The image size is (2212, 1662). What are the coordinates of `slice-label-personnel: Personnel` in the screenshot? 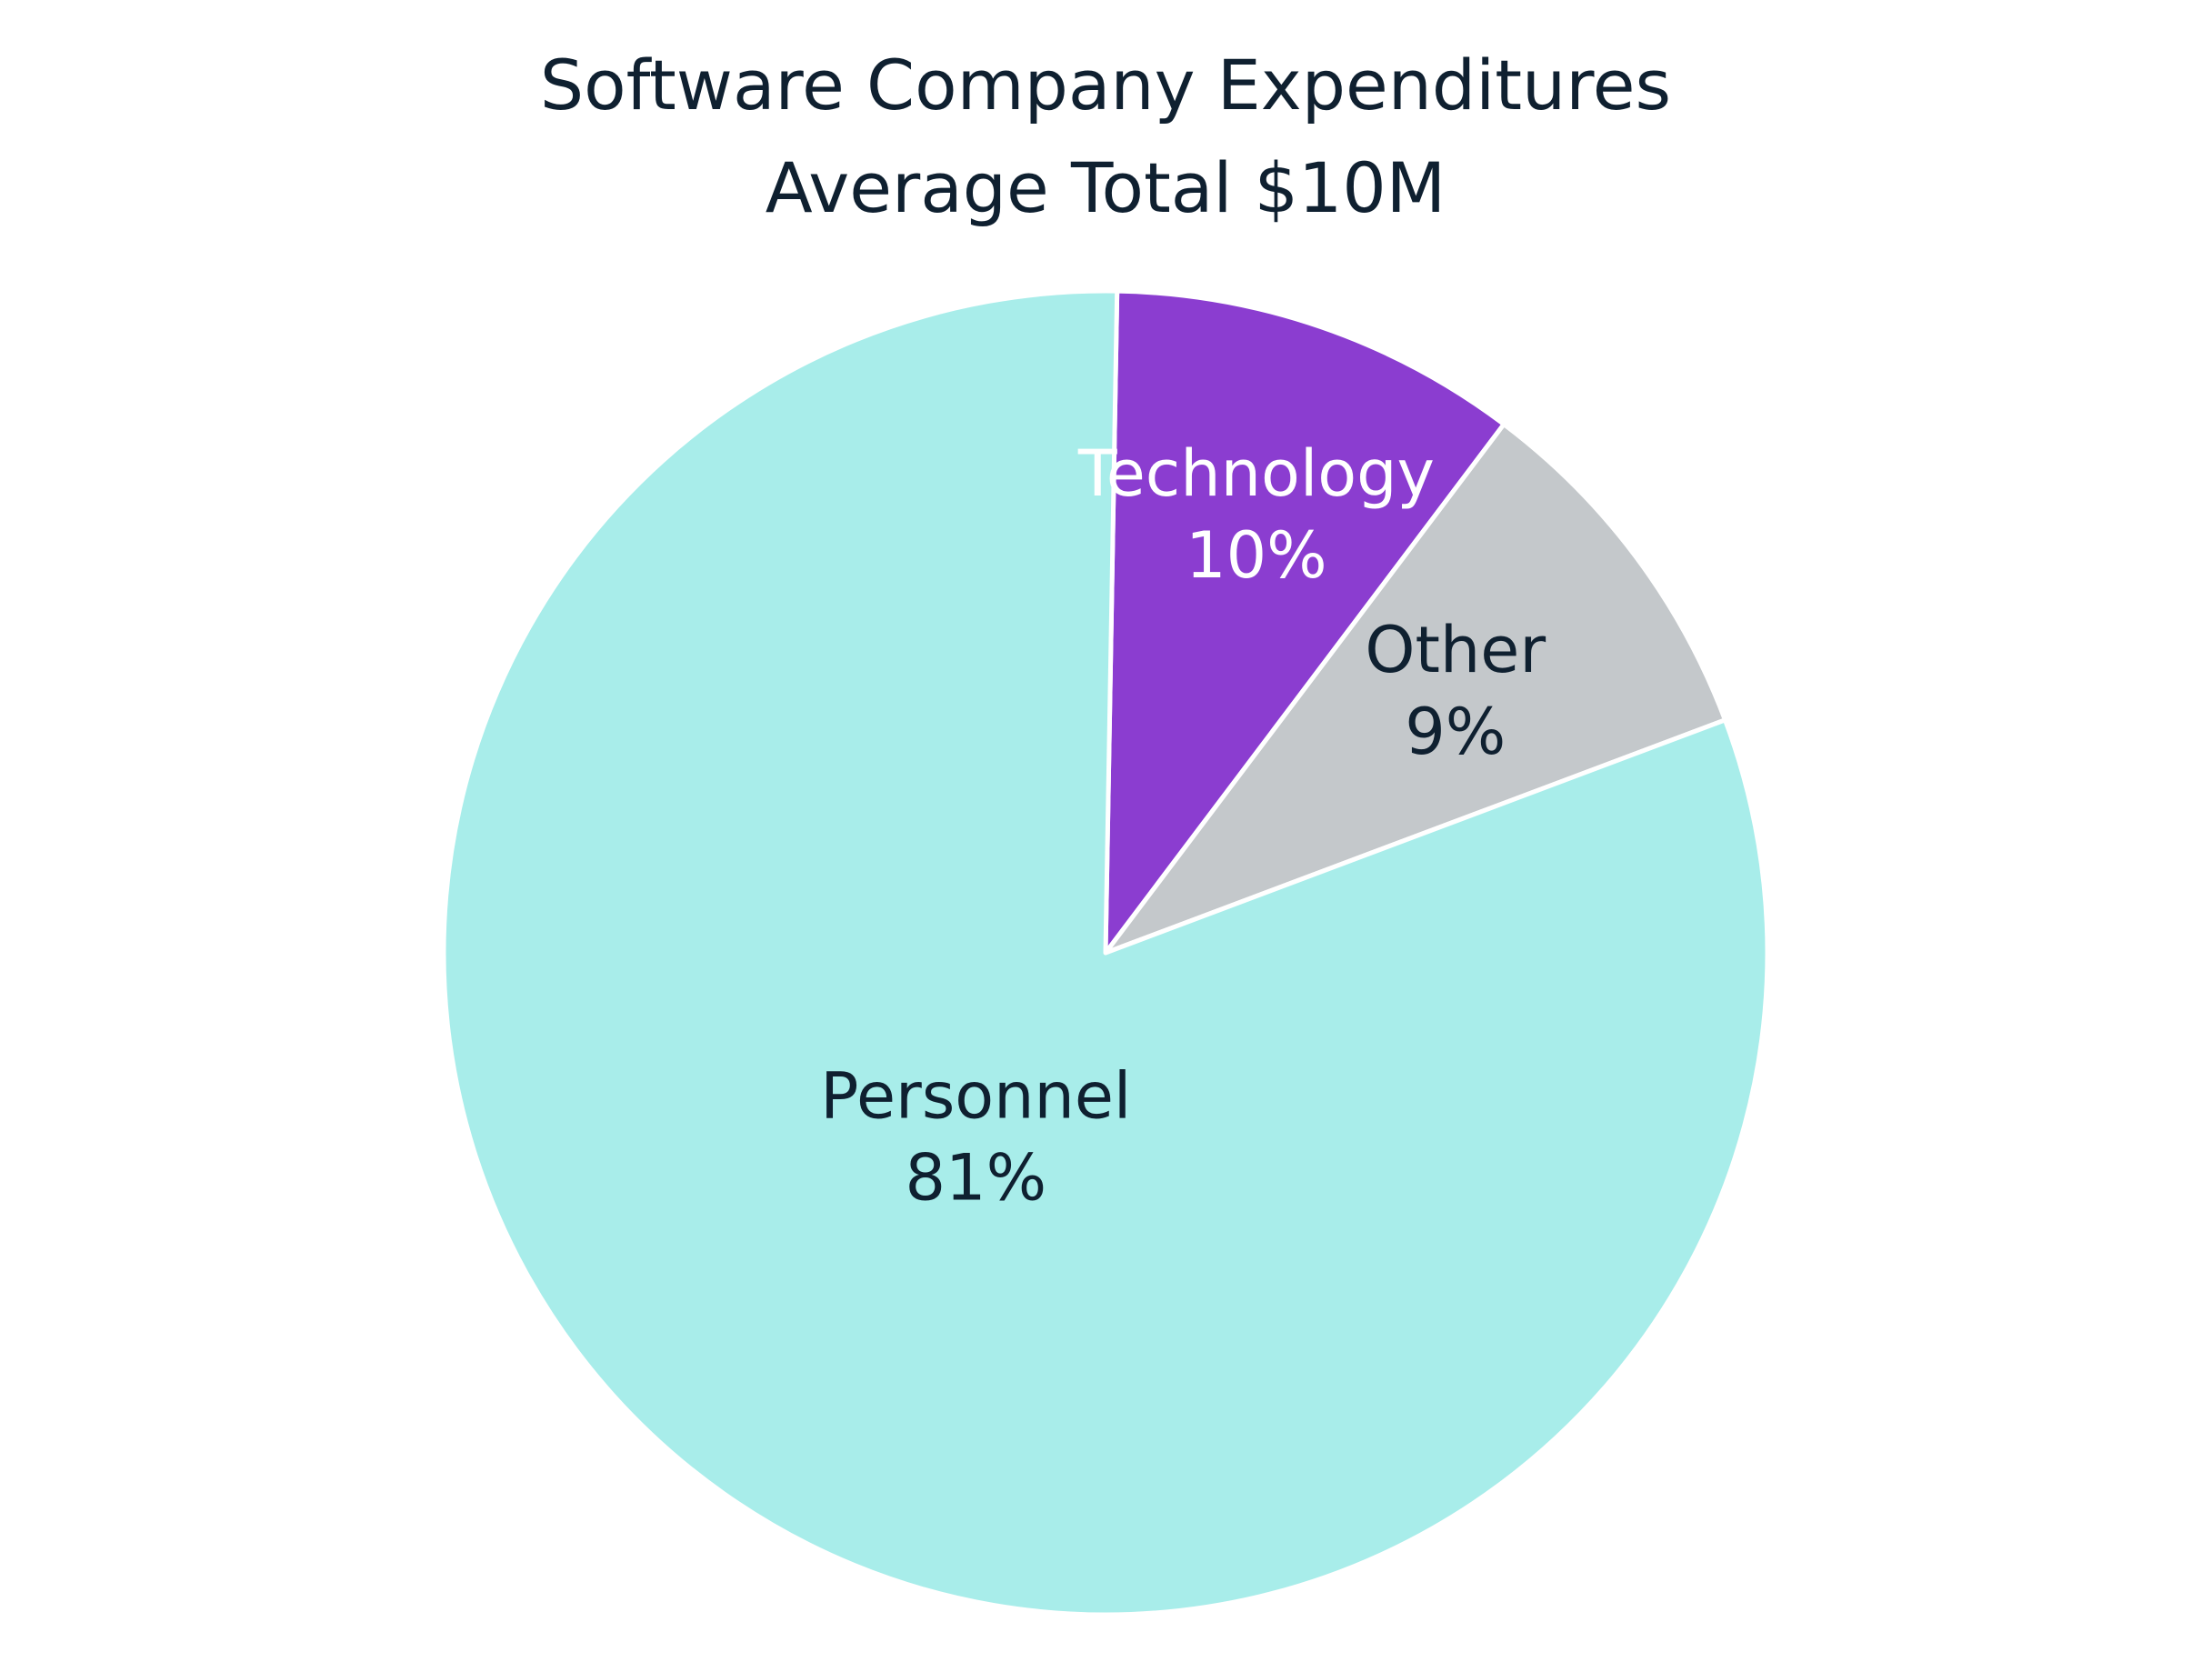 It's located at (975, 1095).